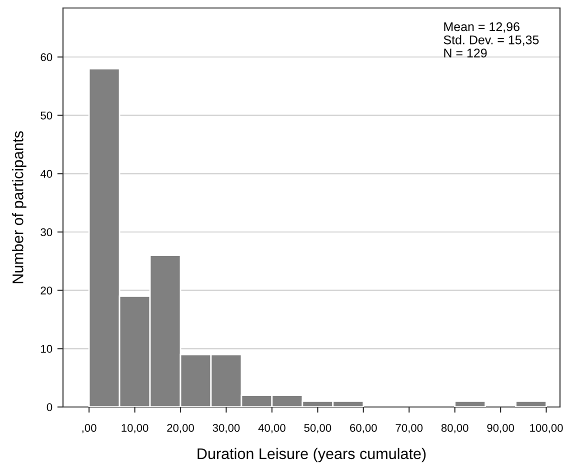 This screenshot has width=576, height=467. I want to click on y-tick-label: 30, so click(46, 232).